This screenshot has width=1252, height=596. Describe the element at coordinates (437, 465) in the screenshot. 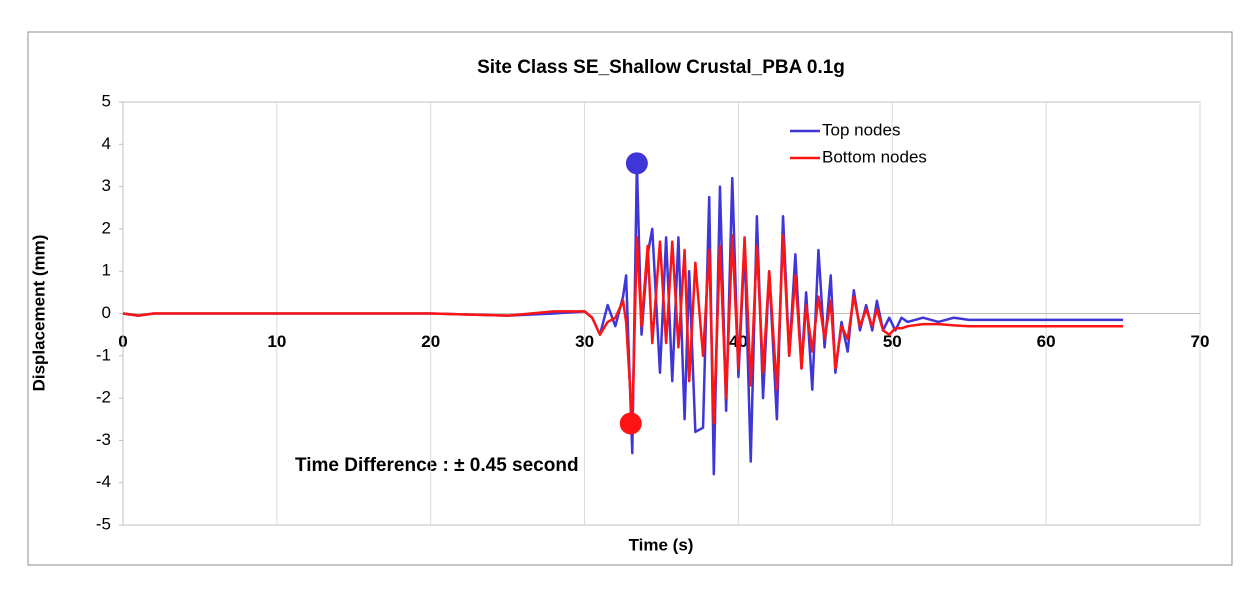

I see `annotation: Time Difference : ± 0.45 second` at that location.